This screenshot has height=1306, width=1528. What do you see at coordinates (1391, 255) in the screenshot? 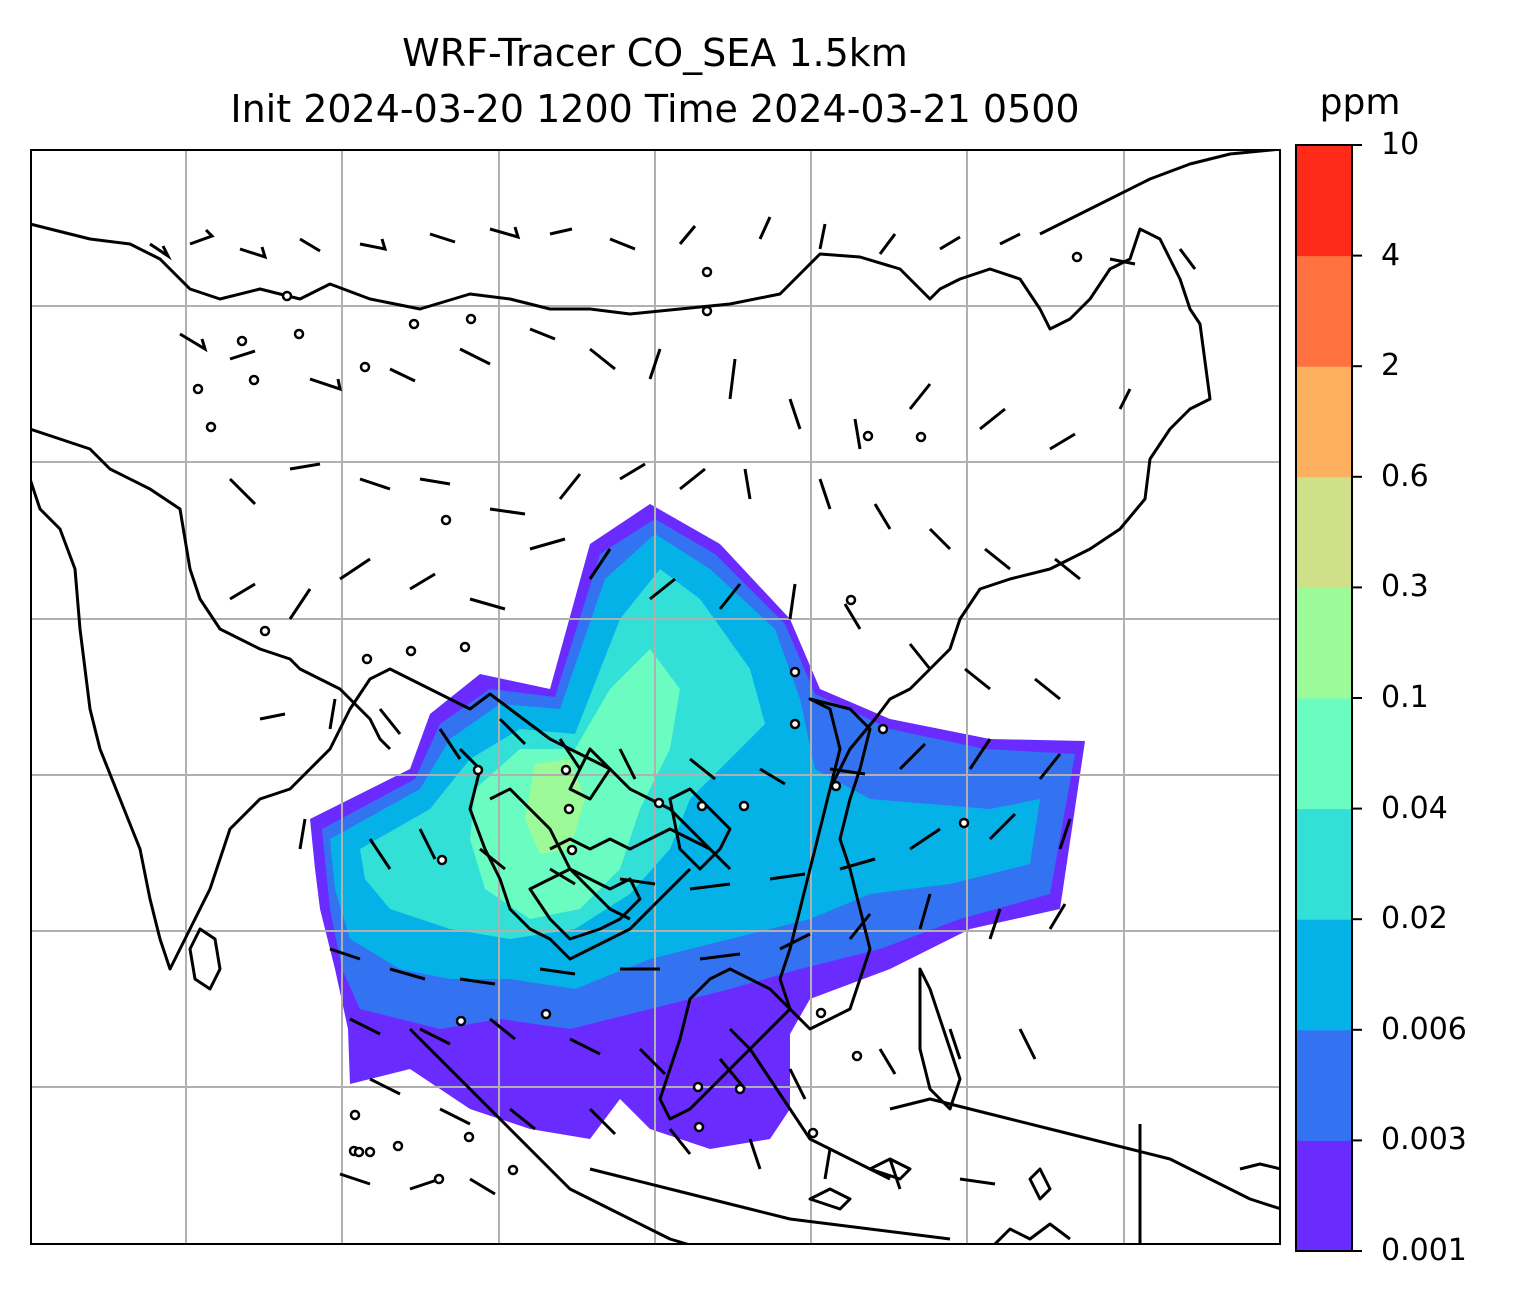
I see `colorbar-tick-label: 4` at bounding box center [1391, 255].